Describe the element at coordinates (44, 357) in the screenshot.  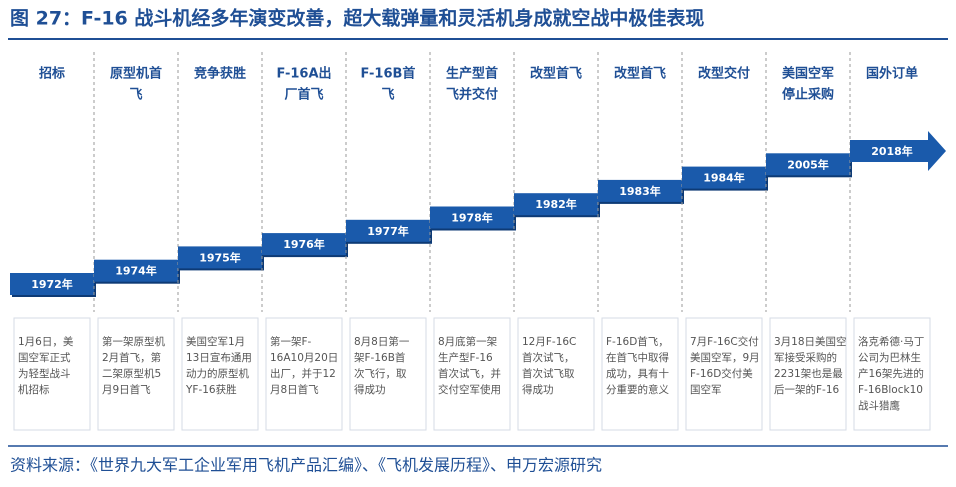
I see `description-line: 国空军正式` at that location.